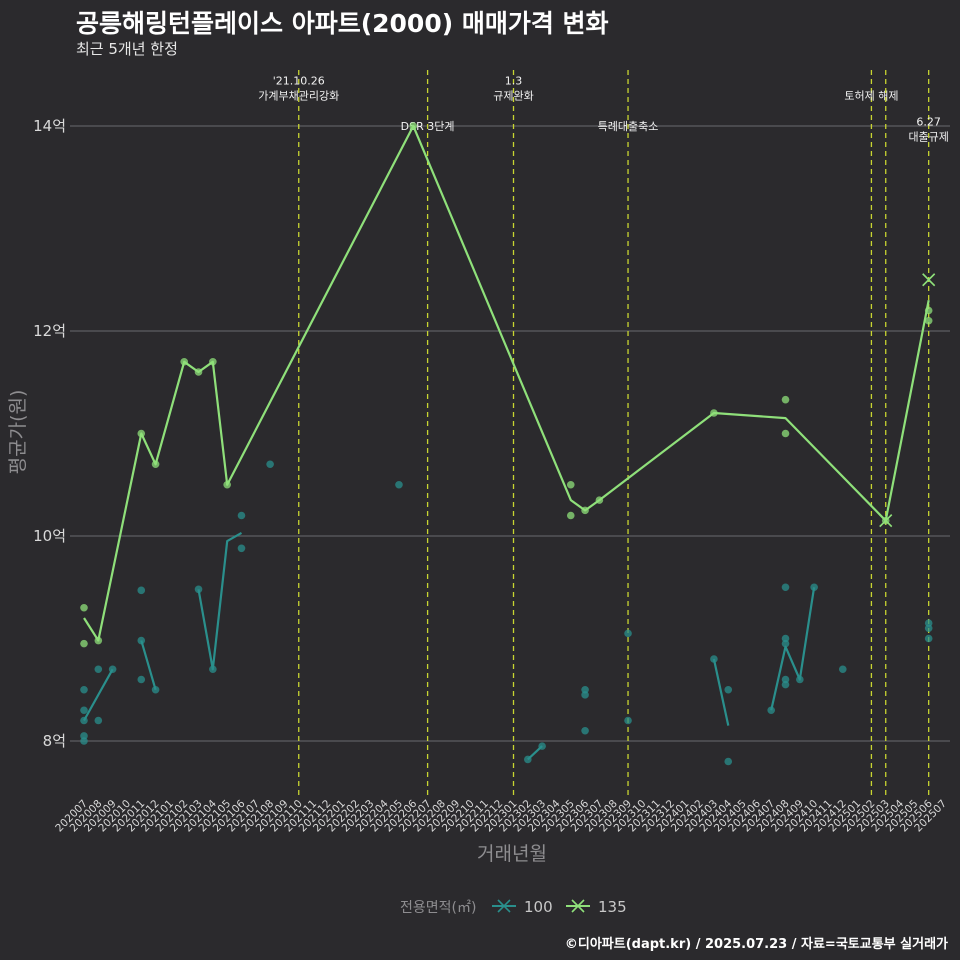  Describe the element at coordinates (513, 907) in the screenshot. I see `legend: 전용면적(㎡) 100 135` at that location.